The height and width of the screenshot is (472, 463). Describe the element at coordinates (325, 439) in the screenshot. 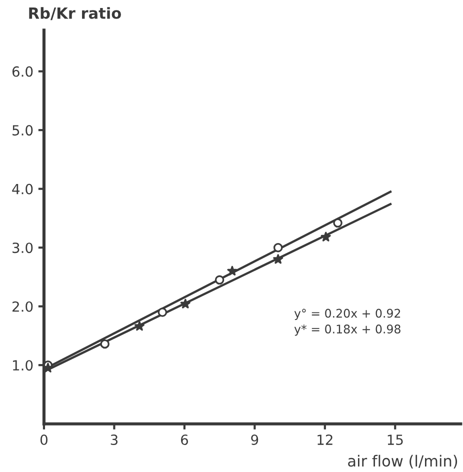

I see `x-tick-label: 12` at that location.